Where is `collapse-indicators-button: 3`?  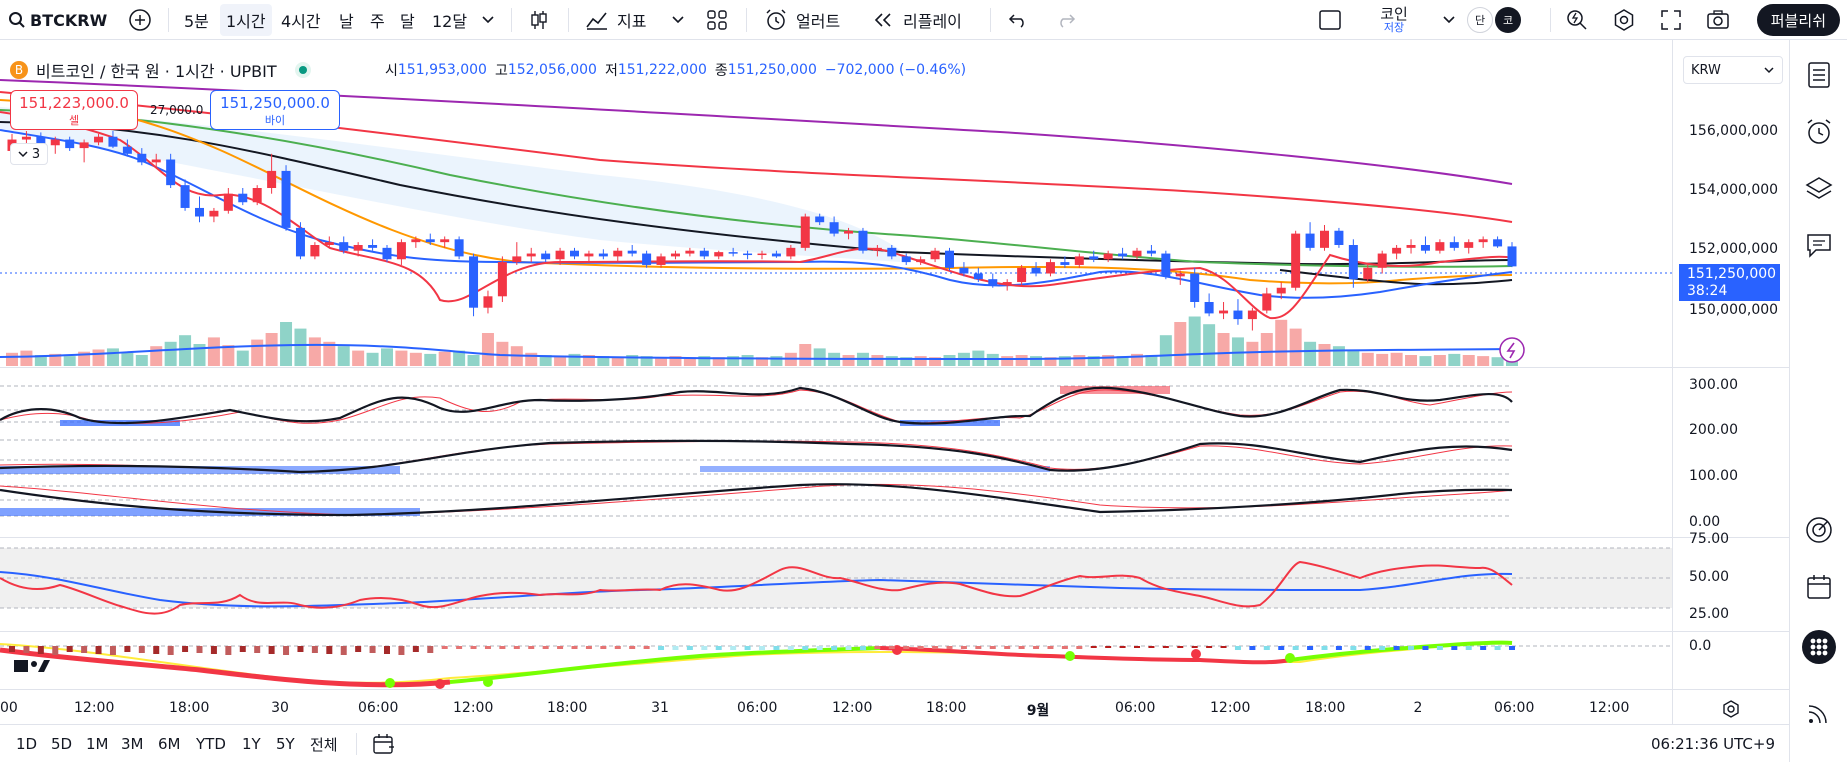
collapse-indicators-button: 3 is located at coordinates (29, 154).